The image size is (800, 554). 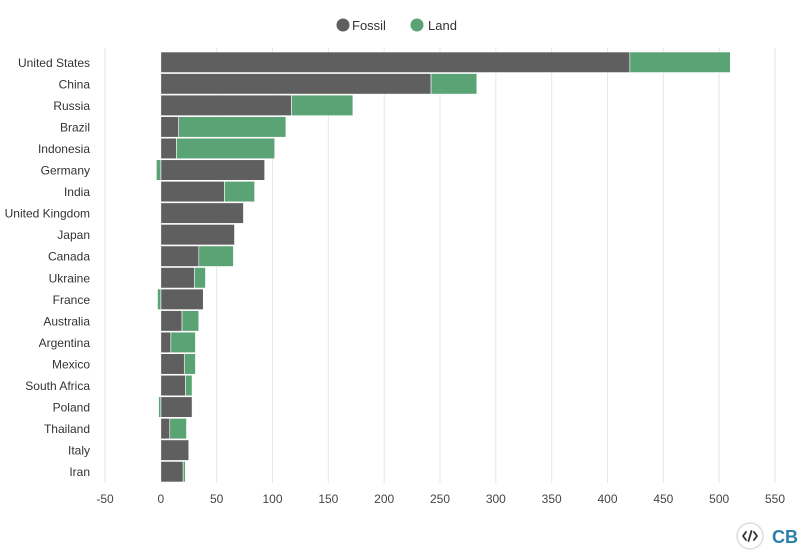 I want to click on category-label: Australia, so click(x=66, y=321).